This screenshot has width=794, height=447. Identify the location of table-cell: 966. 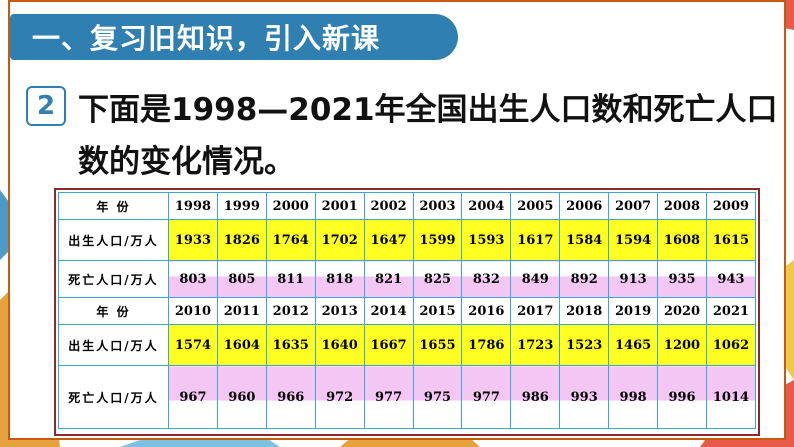
(290, 397).